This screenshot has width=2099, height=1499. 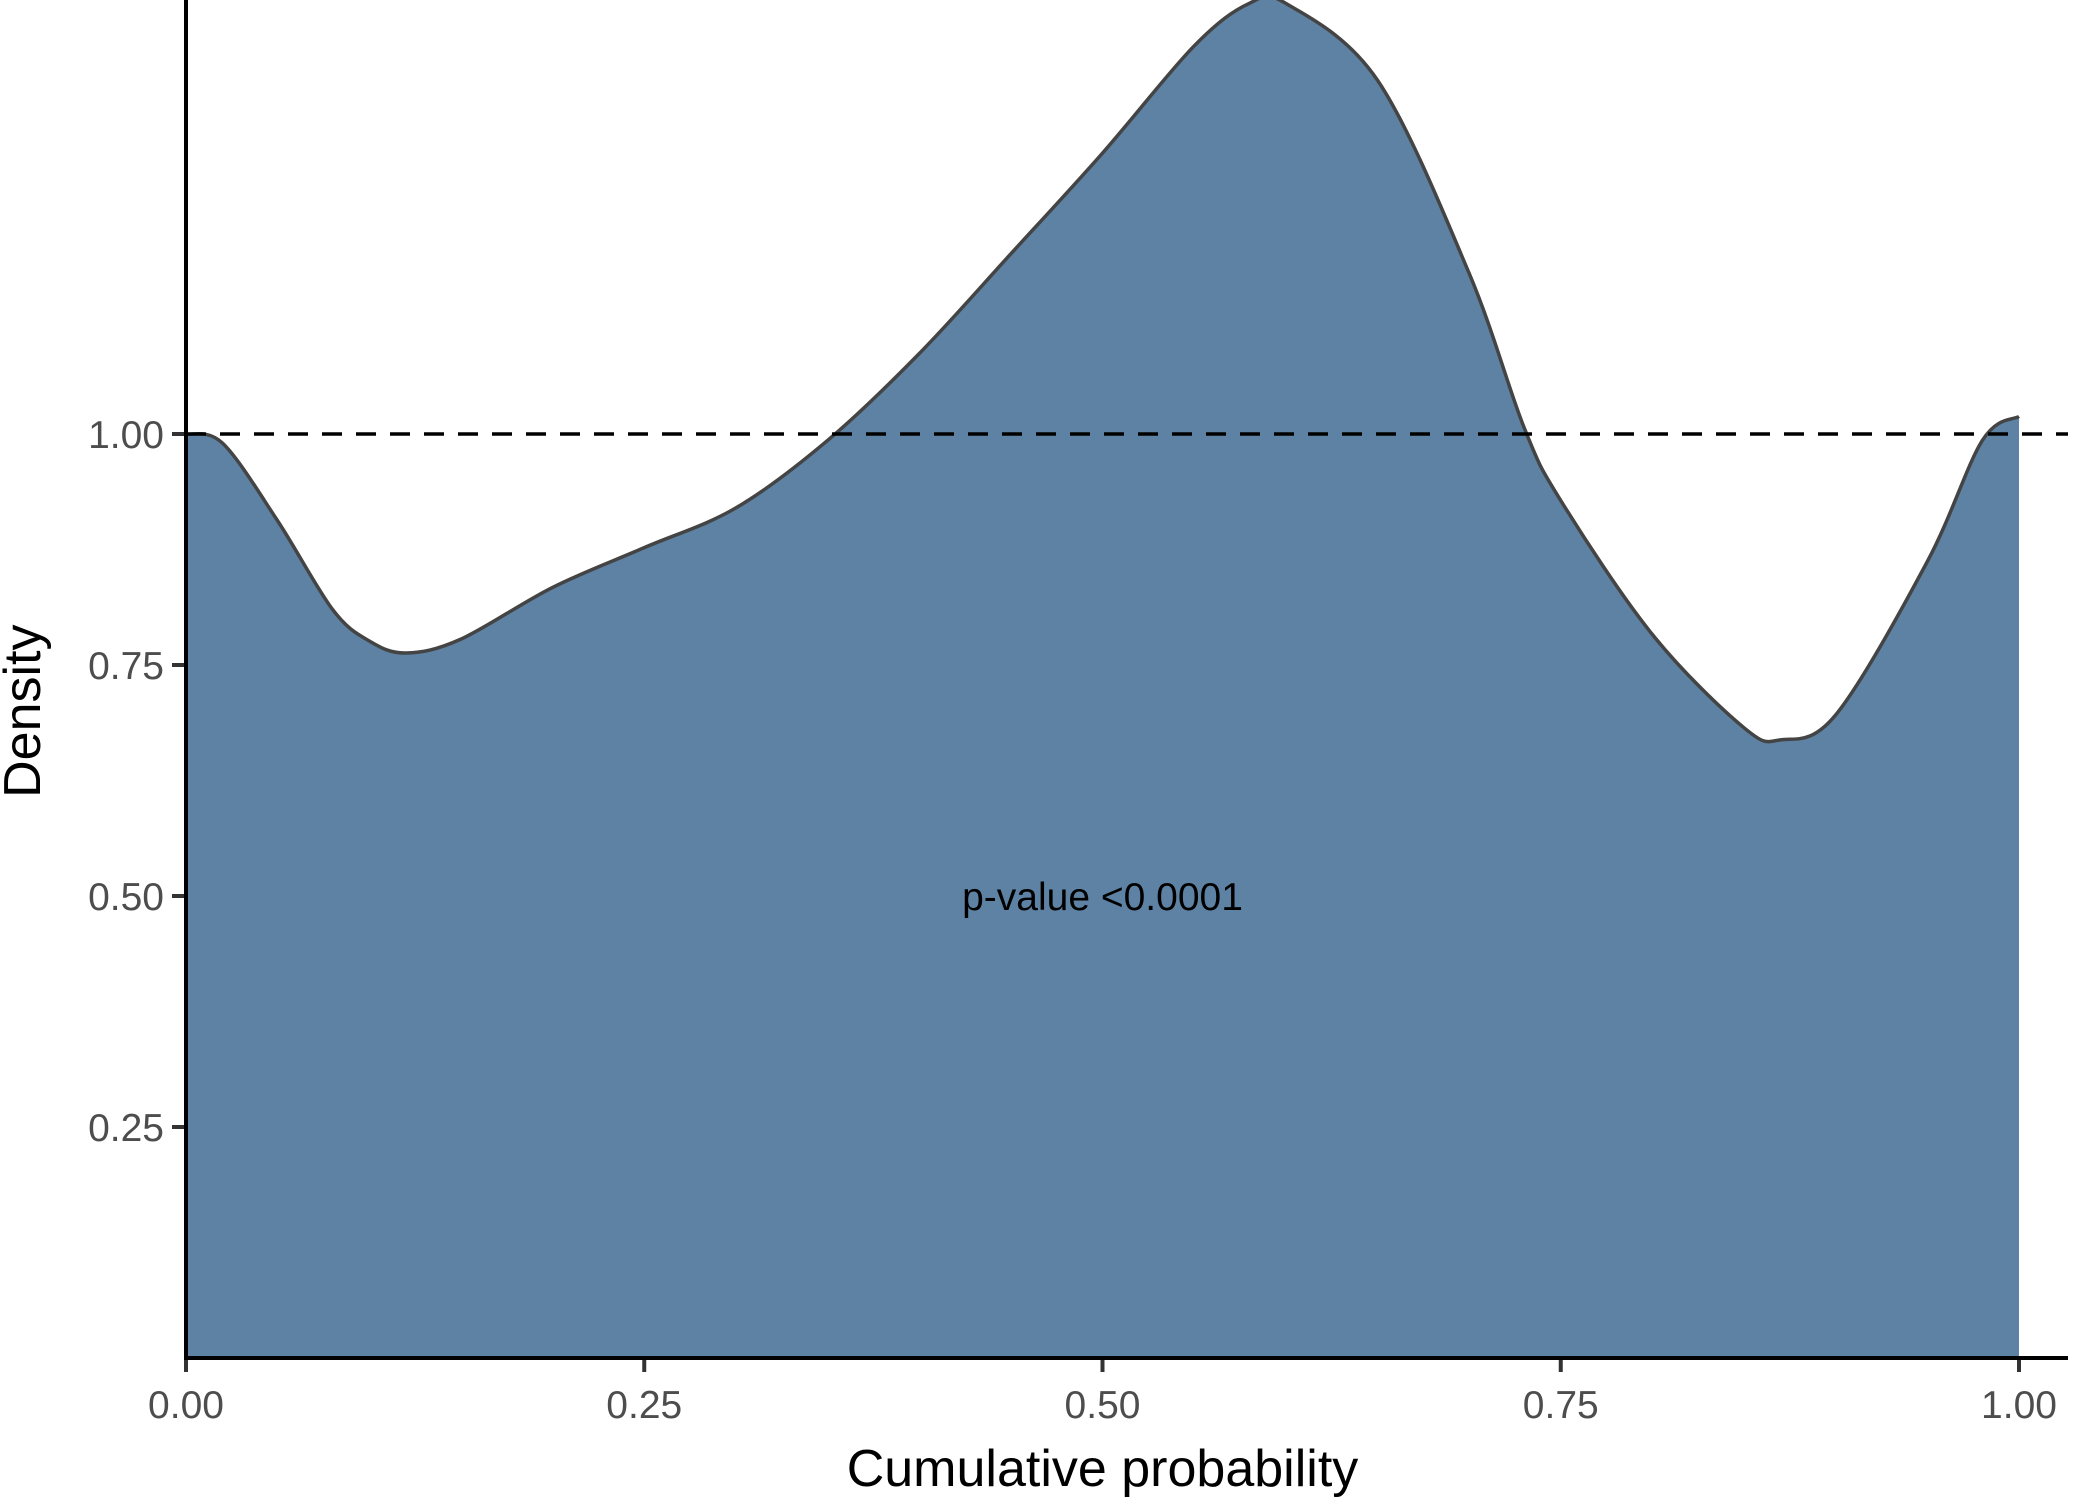 I want to click on y-axis-title: Density, so click(x=26, y=710).